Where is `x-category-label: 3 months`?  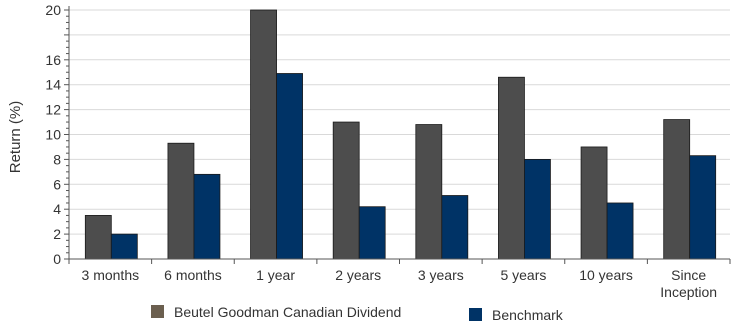 x-category-label: 3 months is located at coordinates (111, 275).